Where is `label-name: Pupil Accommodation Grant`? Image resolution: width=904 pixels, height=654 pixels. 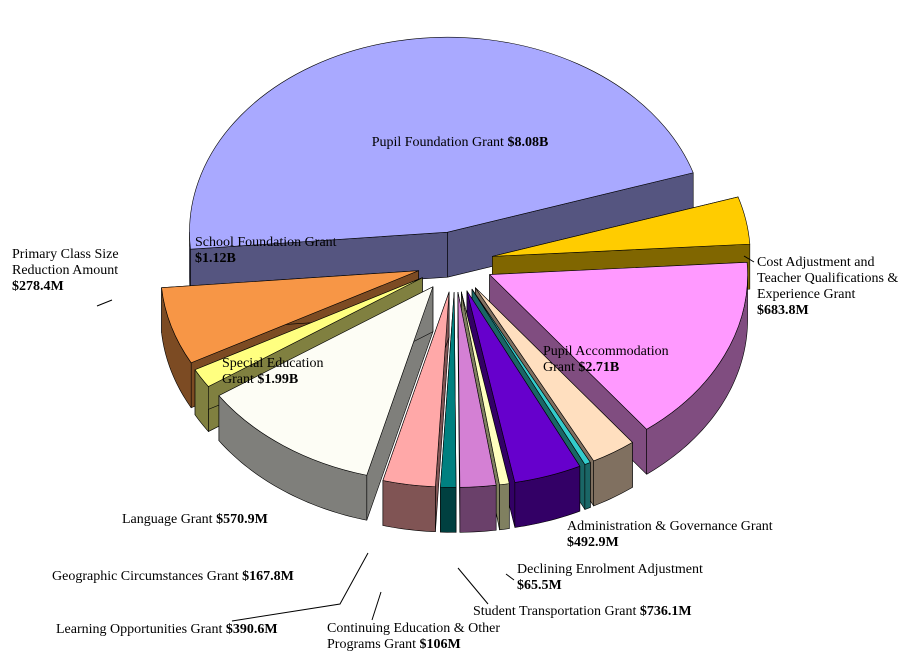 label-name: Pupil Accommodation Grant is located at coordinates (606, 359).